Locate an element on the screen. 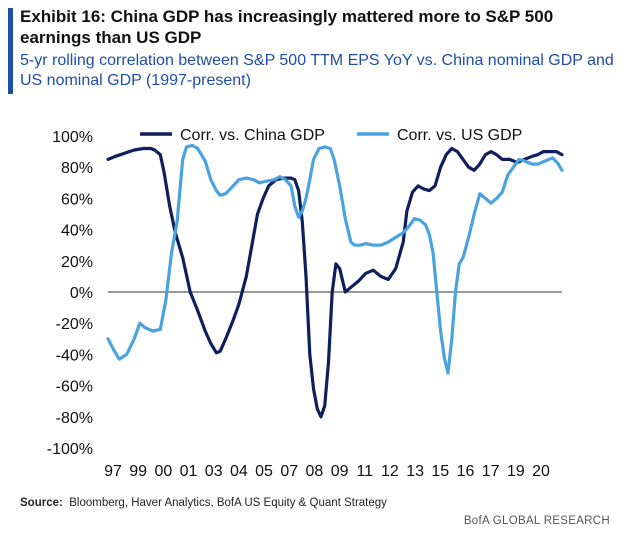 This screenshot has width=630, height=534. x-tick-label: 16 is located at coordinates (466, 471).